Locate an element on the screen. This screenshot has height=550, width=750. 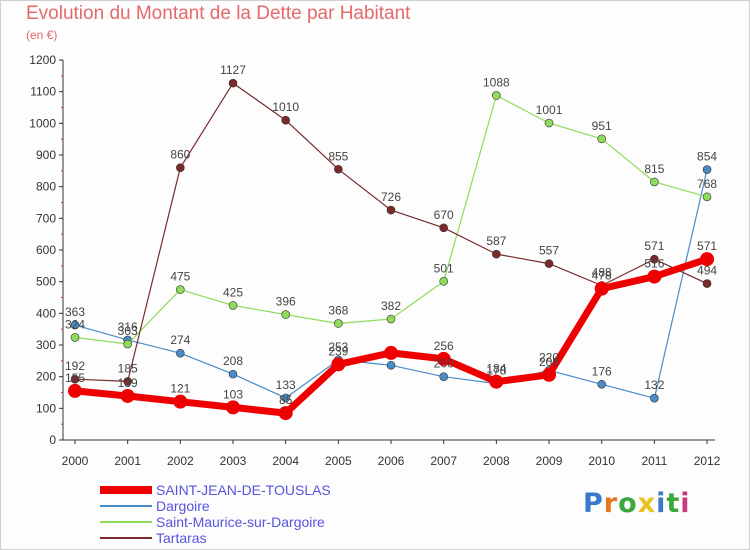
logo-letter: t is located at coordinates (673, 503).